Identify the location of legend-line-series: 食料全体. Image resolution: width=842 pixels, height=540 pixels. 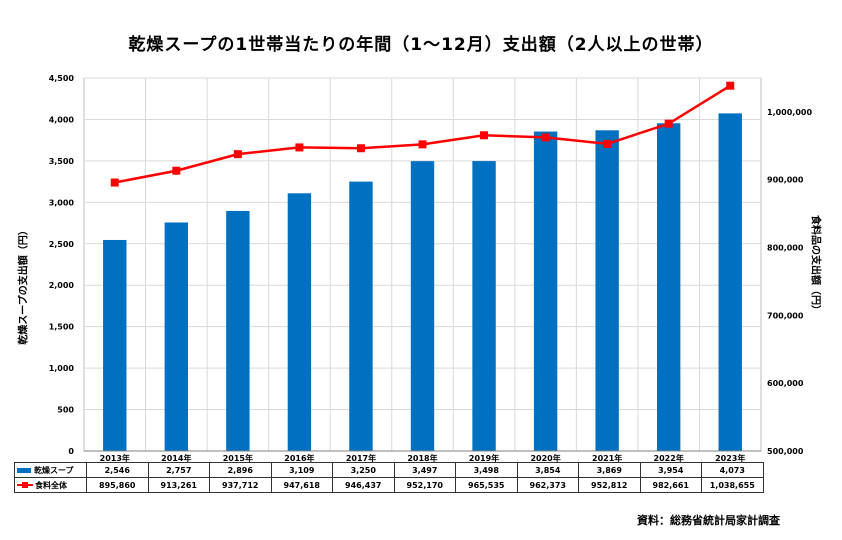
(50, 485).